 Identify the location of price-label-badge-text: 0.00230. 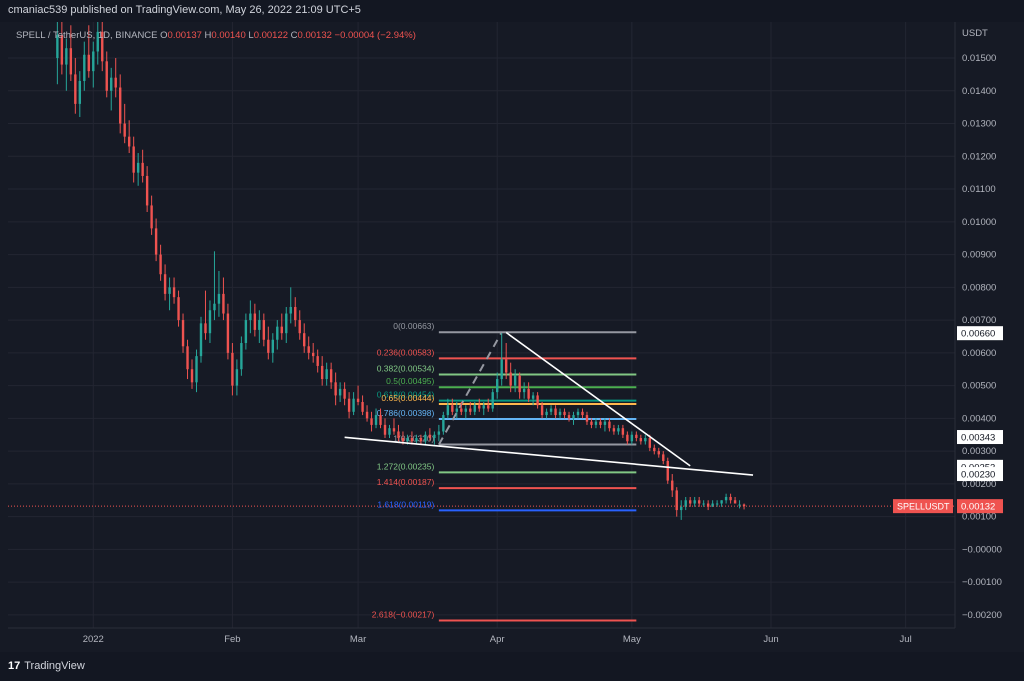
(978, 475).